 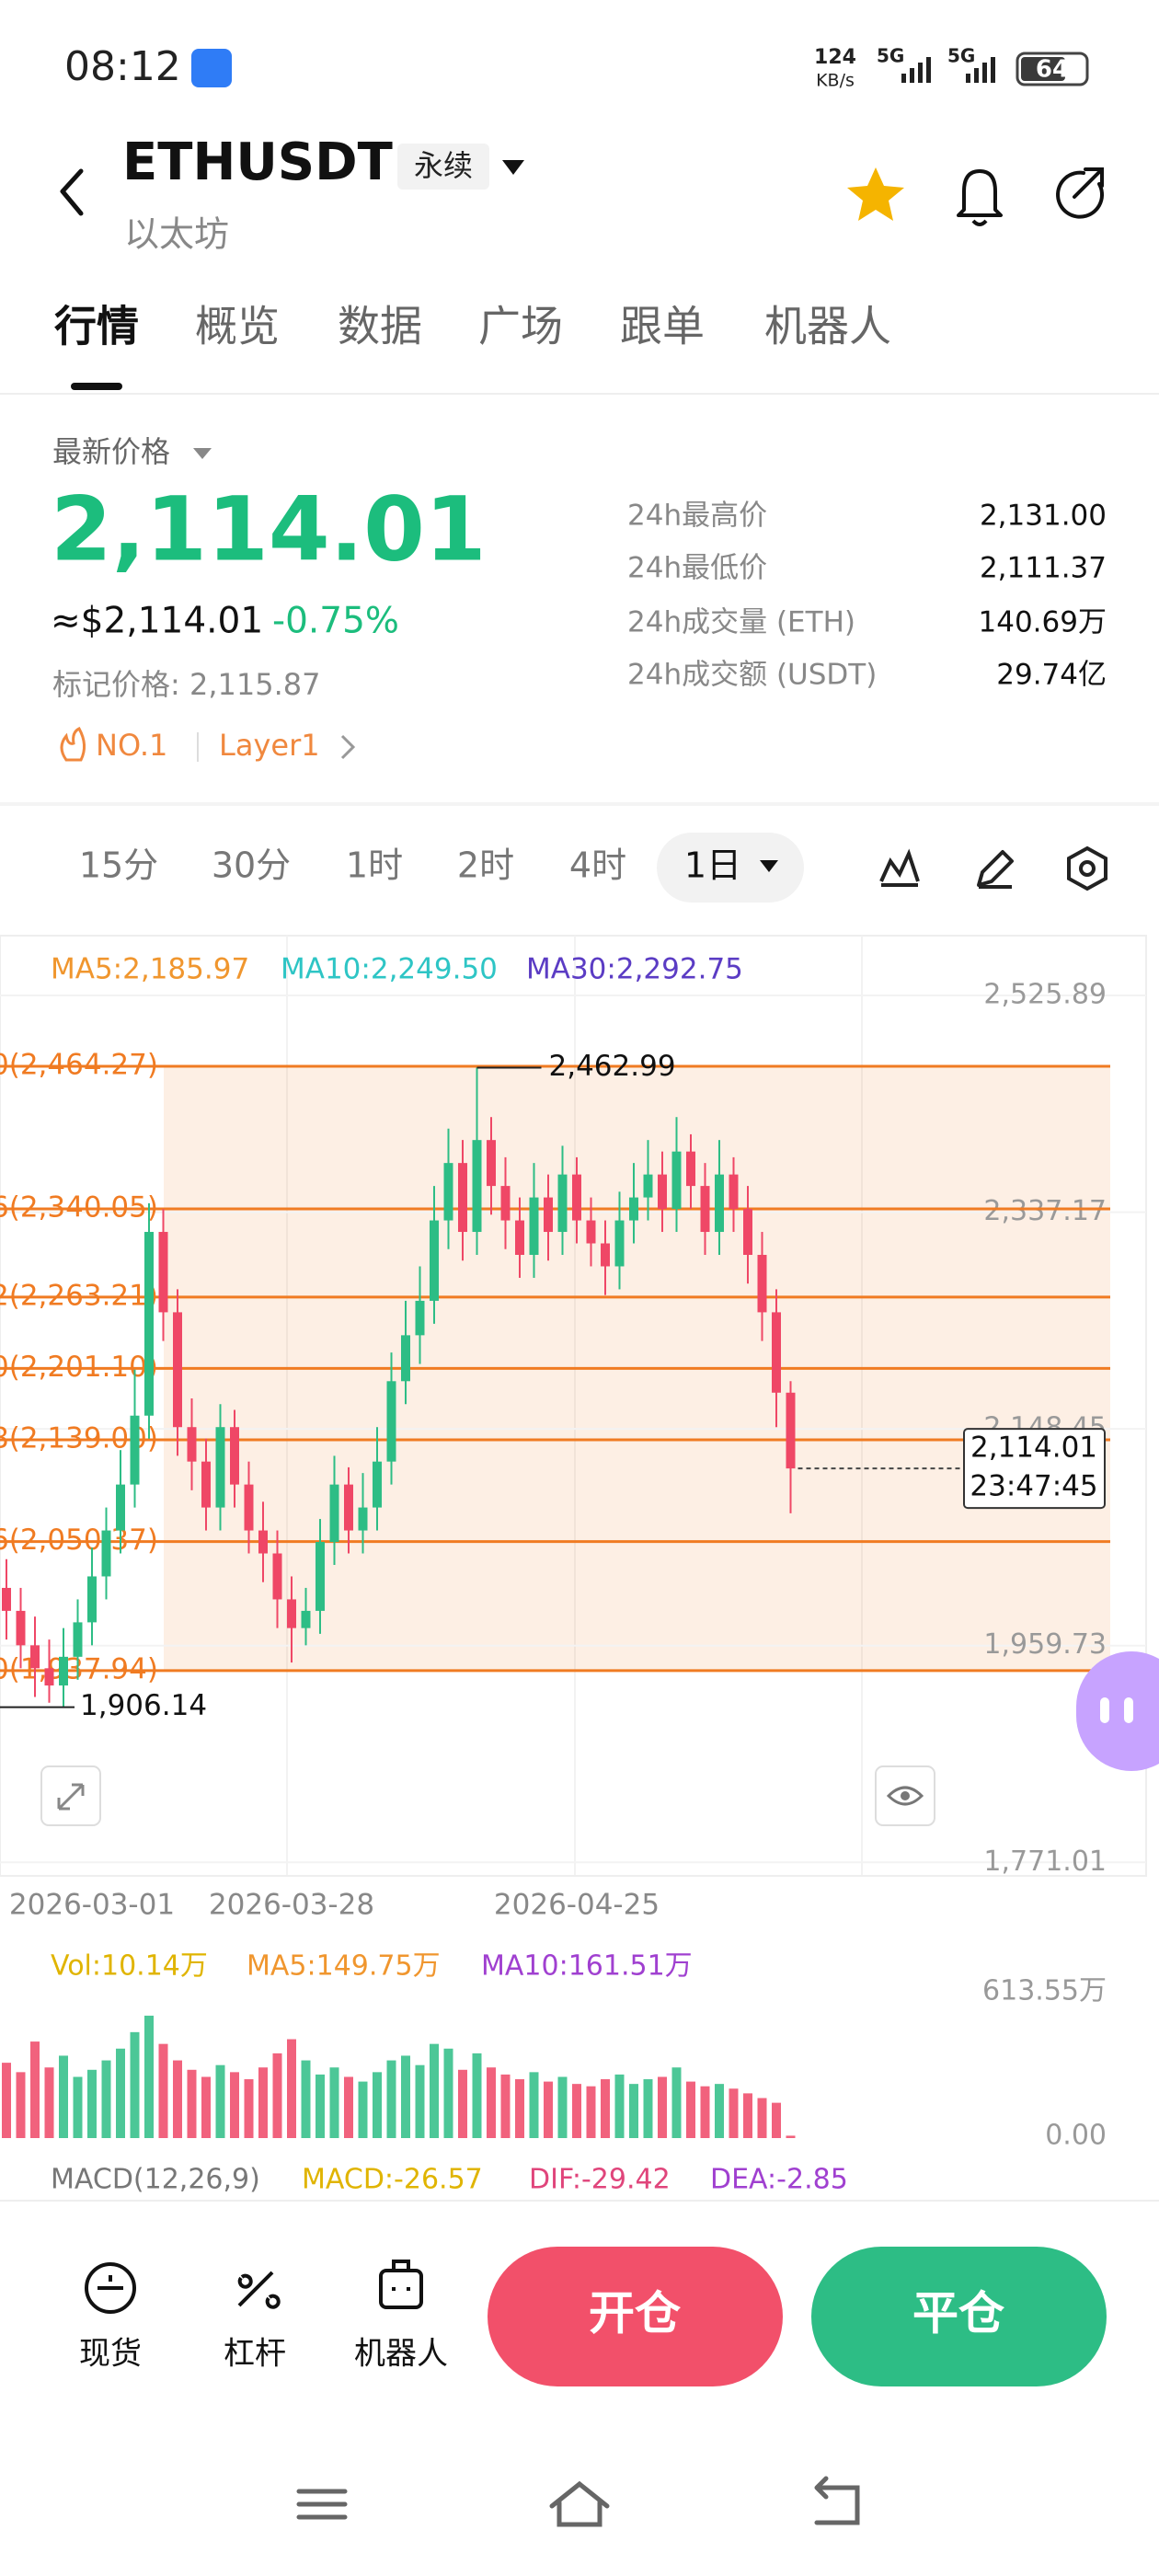 I want to click on contract: 永续, so click(x=443, y=165).